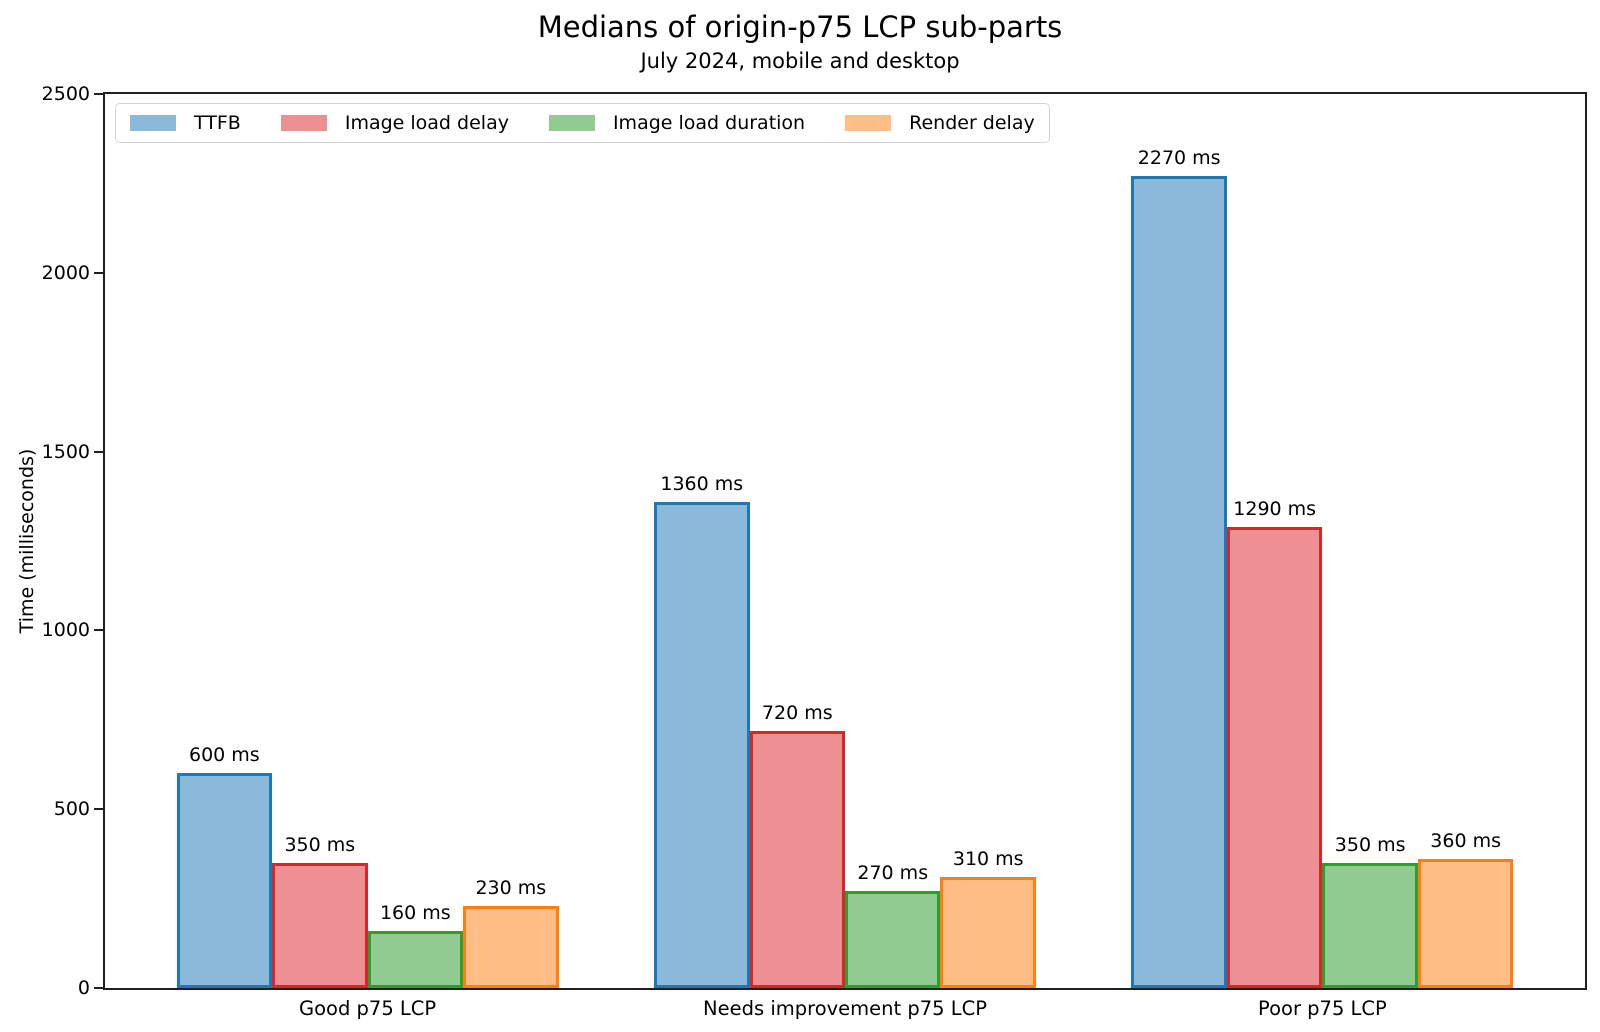  What do you see at coordinates (1179, 158) in the screenshot?
I see `bar-value-label: 2270 ms` at bounding box center [1179, 158].